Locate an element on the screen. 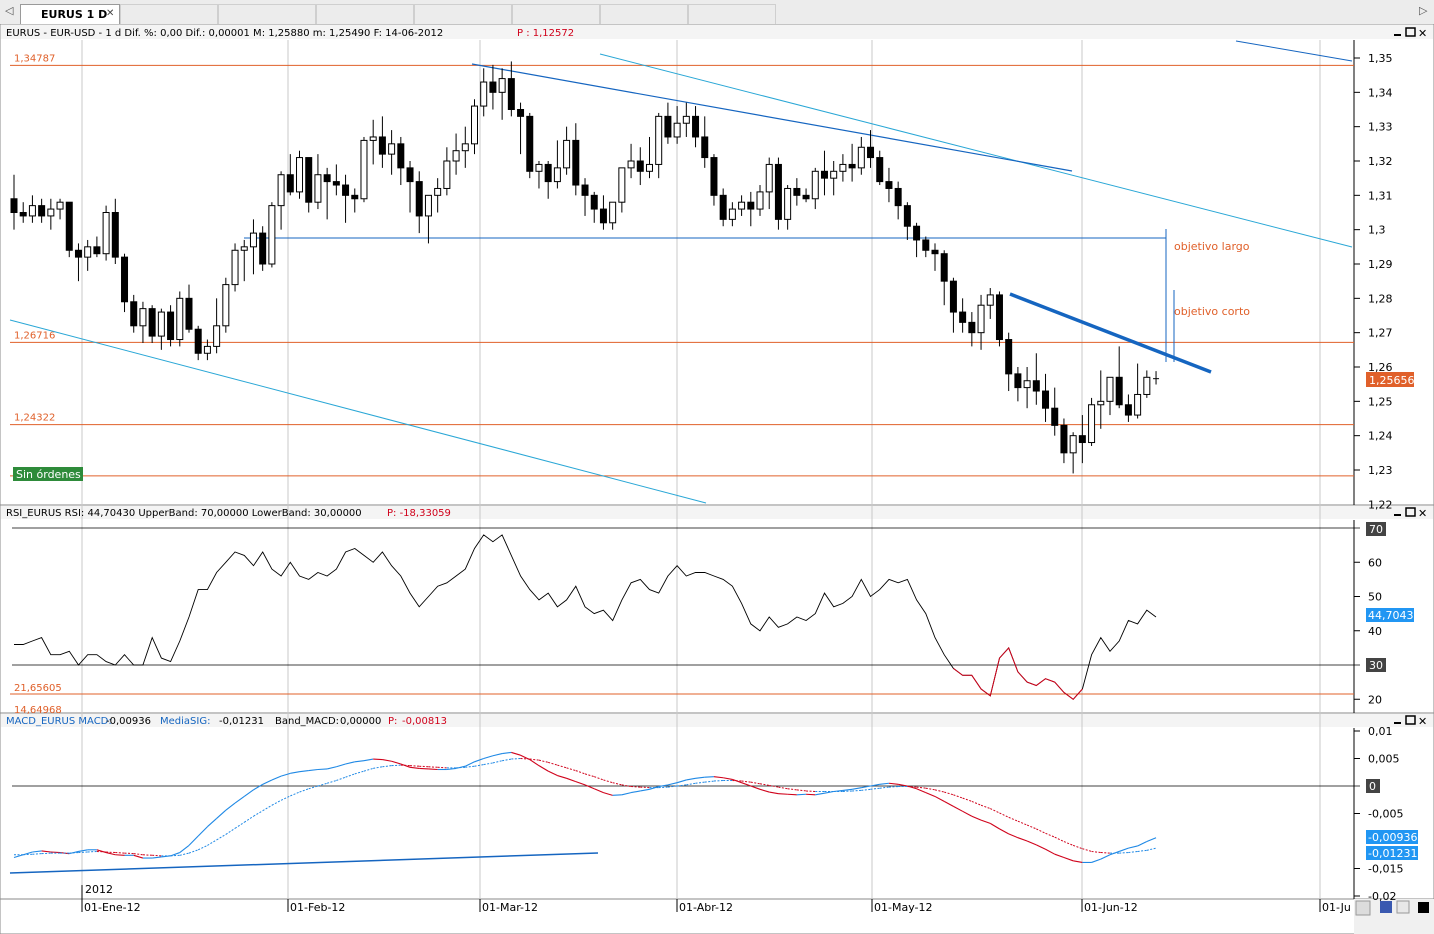 This screenshot has width=1434, height=934. rsi-maximize-button is located at coordinates (1410, 512).